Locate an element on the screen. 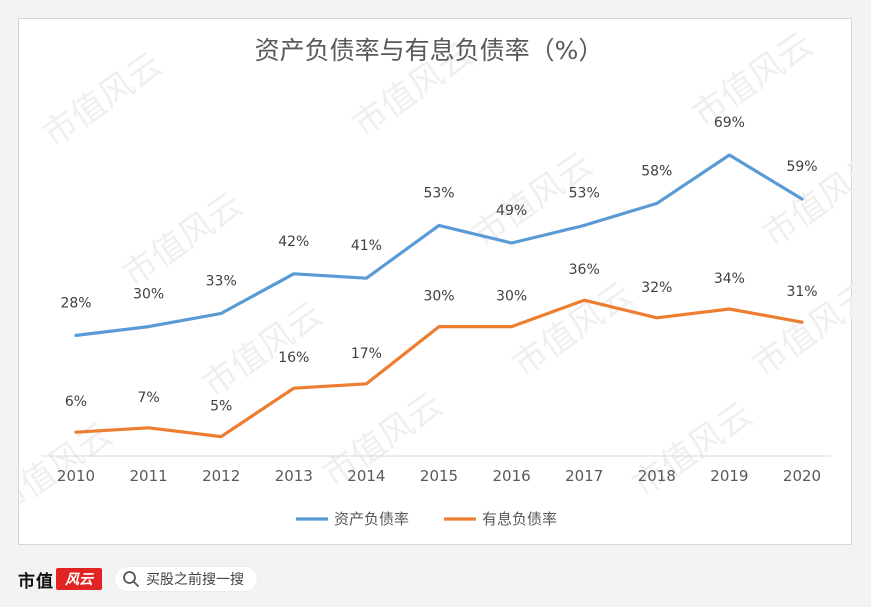 Image resolution: width=871 pixels, height=607 pixels. search-box: 买股之前搜一搜 is located at coordinates (186, 579).